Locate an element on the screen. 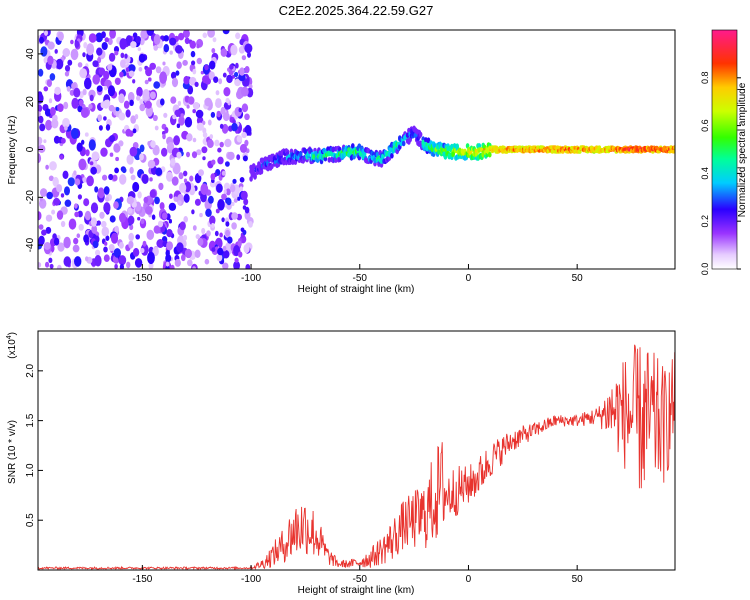 Image resolution: width=750 pixels, height=600 pixels. top-x-axis-label: Height of straight line (km) is located at coordinates (356, 289).